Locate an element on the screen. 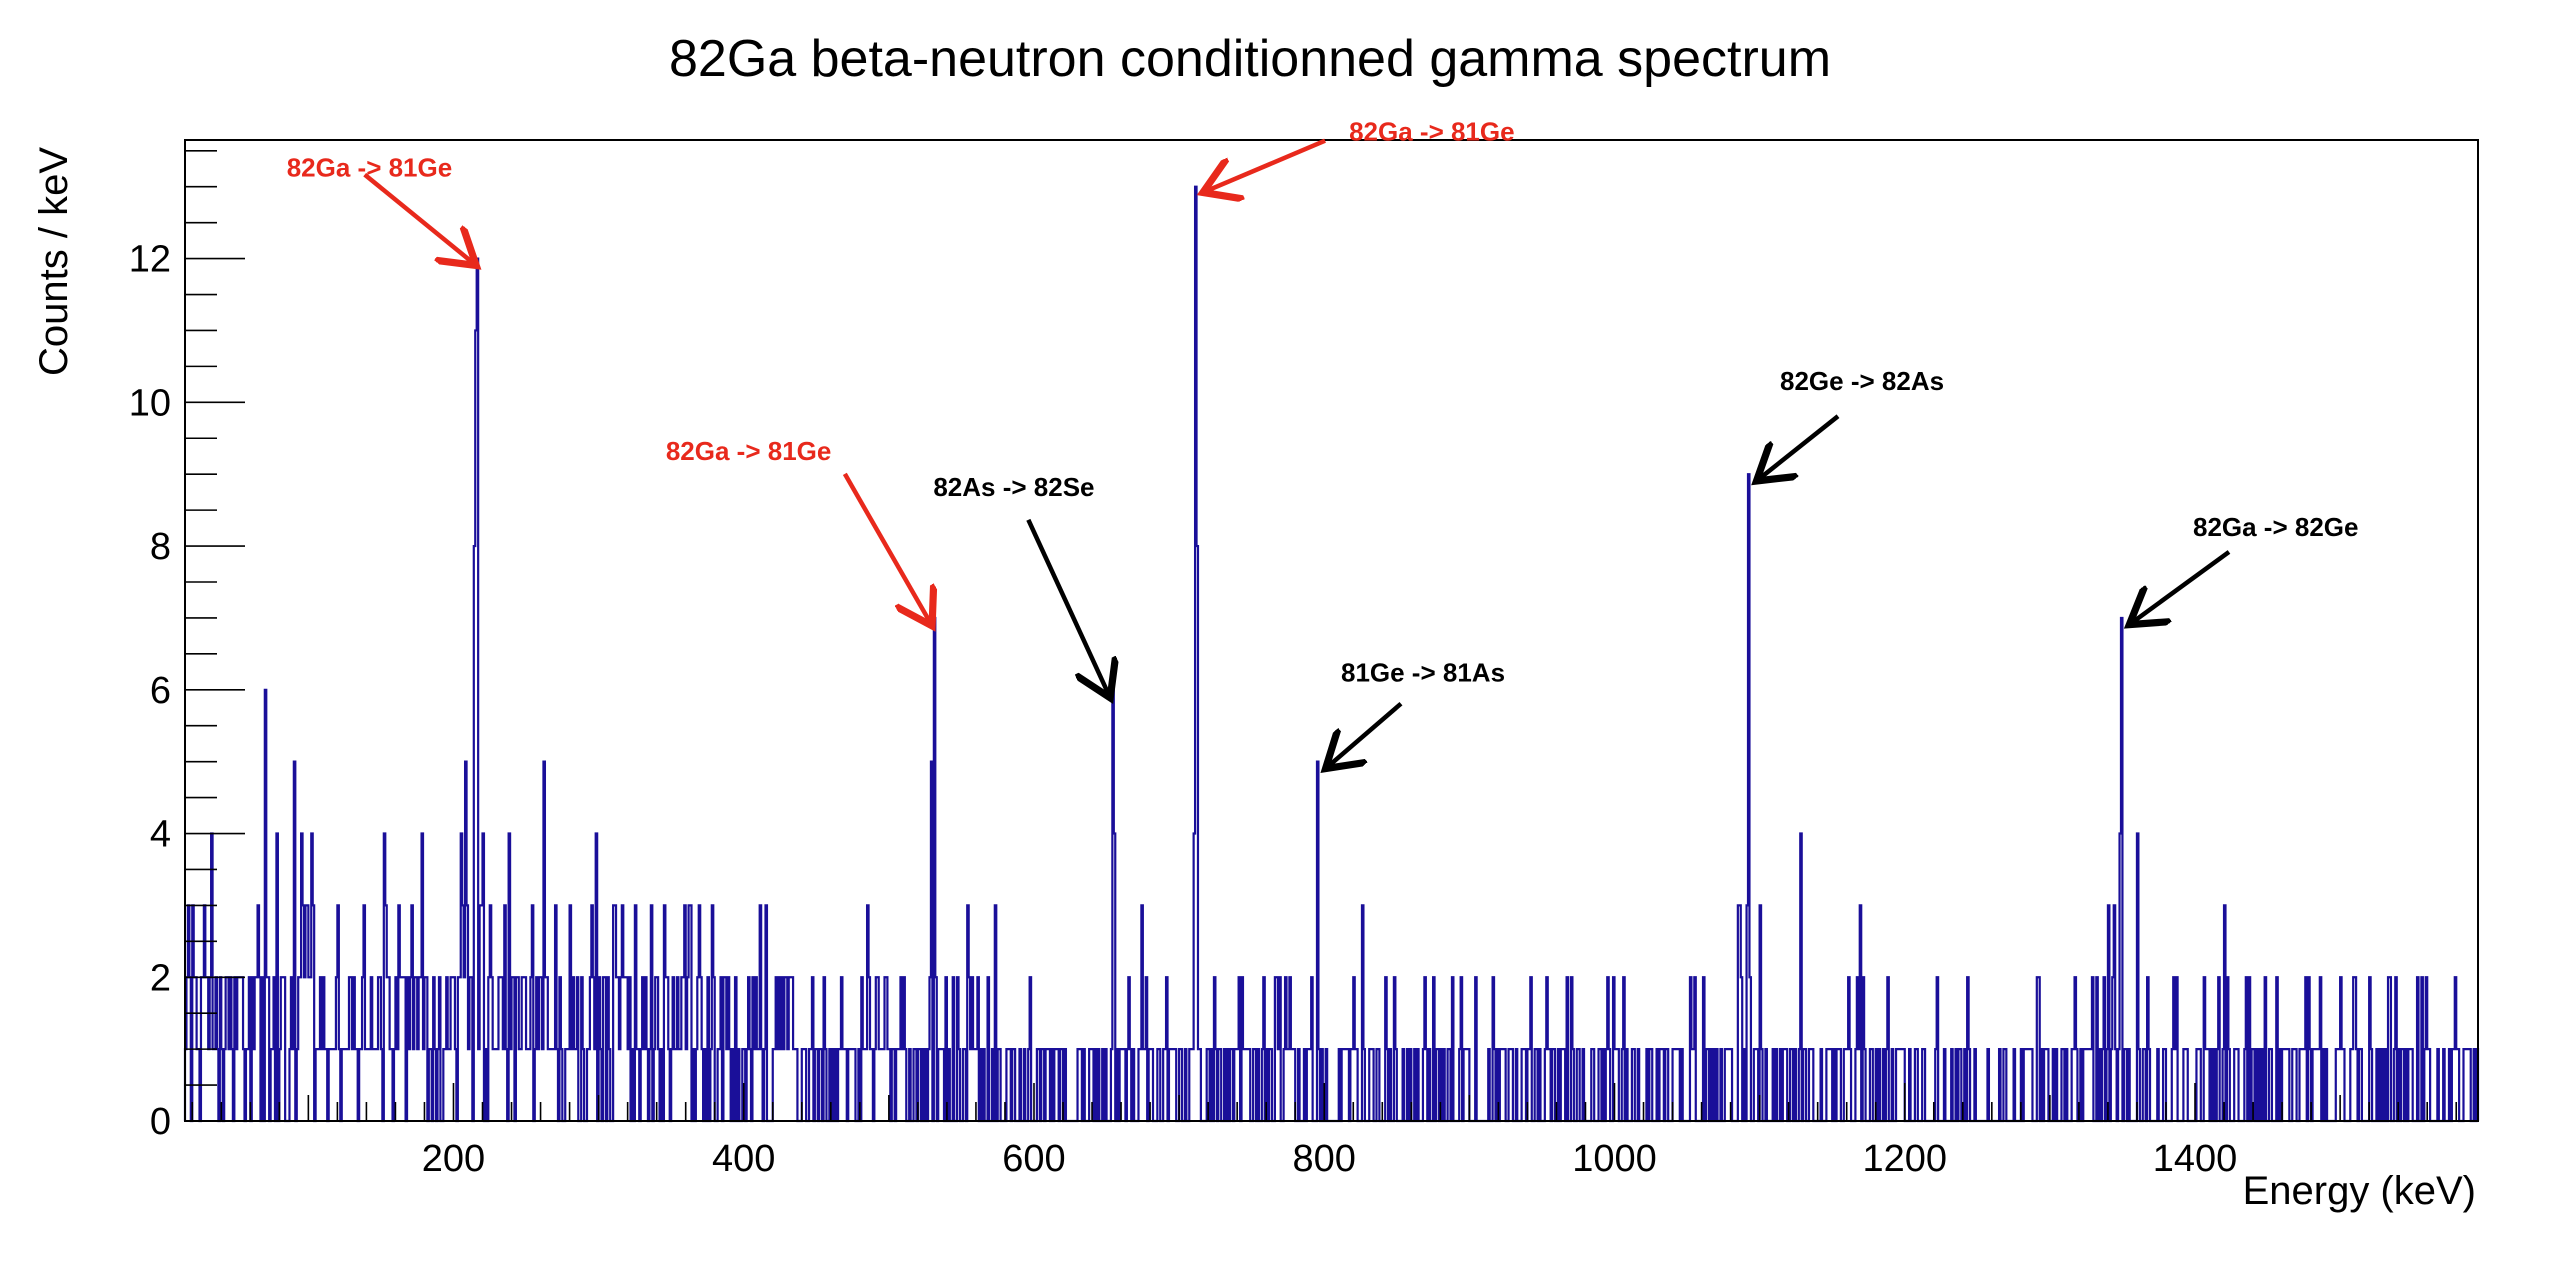 This screenshot has width=2558, height=1270. x-tick-label: 800 is located at coordinates (1324, 1159).